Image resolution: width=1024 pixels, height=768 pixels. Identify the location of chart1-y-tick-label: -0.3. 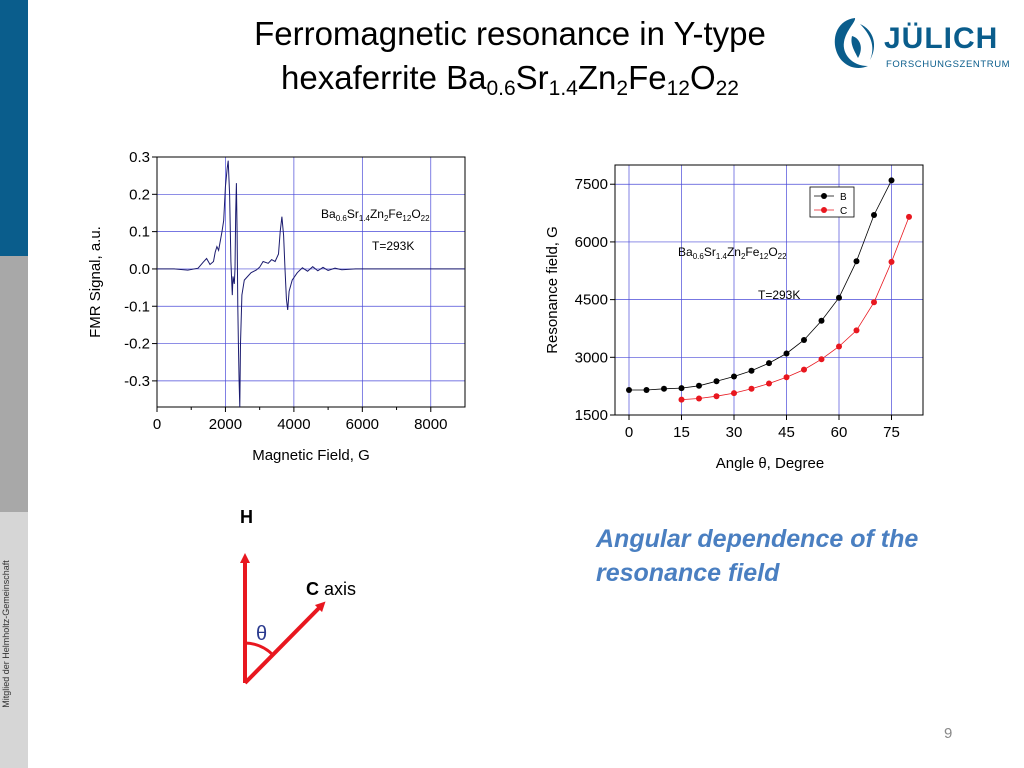
(137, 381).